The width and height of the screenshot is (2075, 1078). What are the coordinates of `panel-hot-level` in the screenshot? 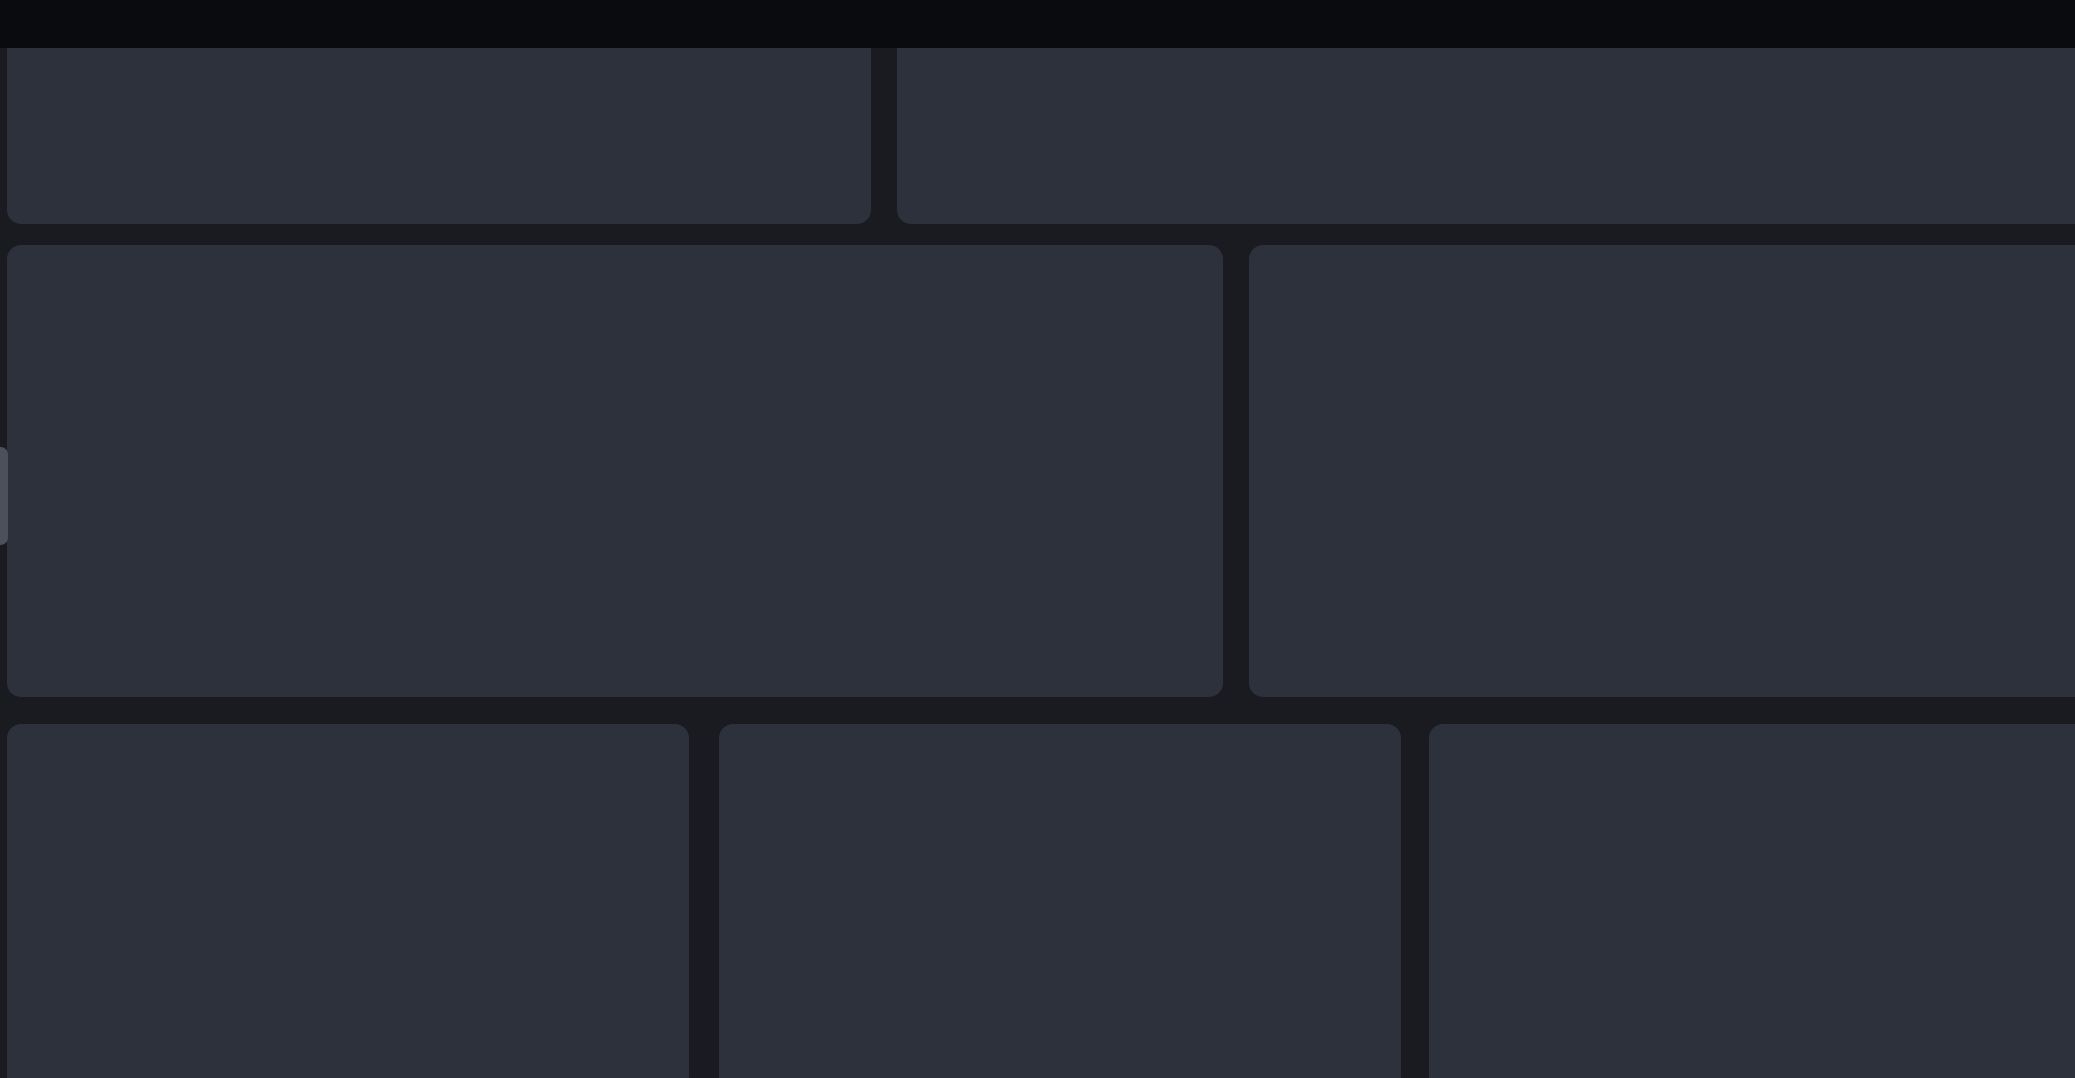 It's located at (1060, 901).